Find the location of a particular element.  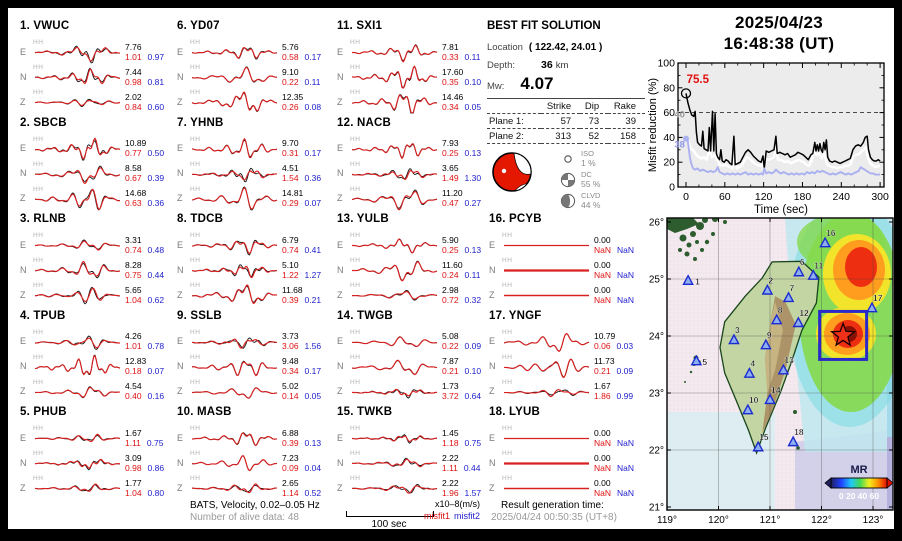

misfit1-value: 0.24 is located at coordinates (450, 274).